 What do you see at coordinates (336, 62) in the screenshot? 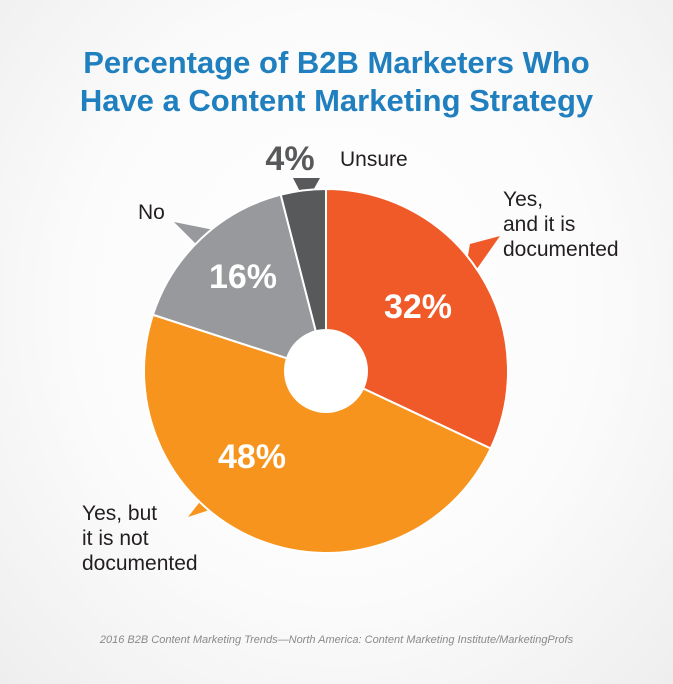
I see `chart-title-line-1: Percentage of B2B Marketers Who` at bounding box center [336, 62].